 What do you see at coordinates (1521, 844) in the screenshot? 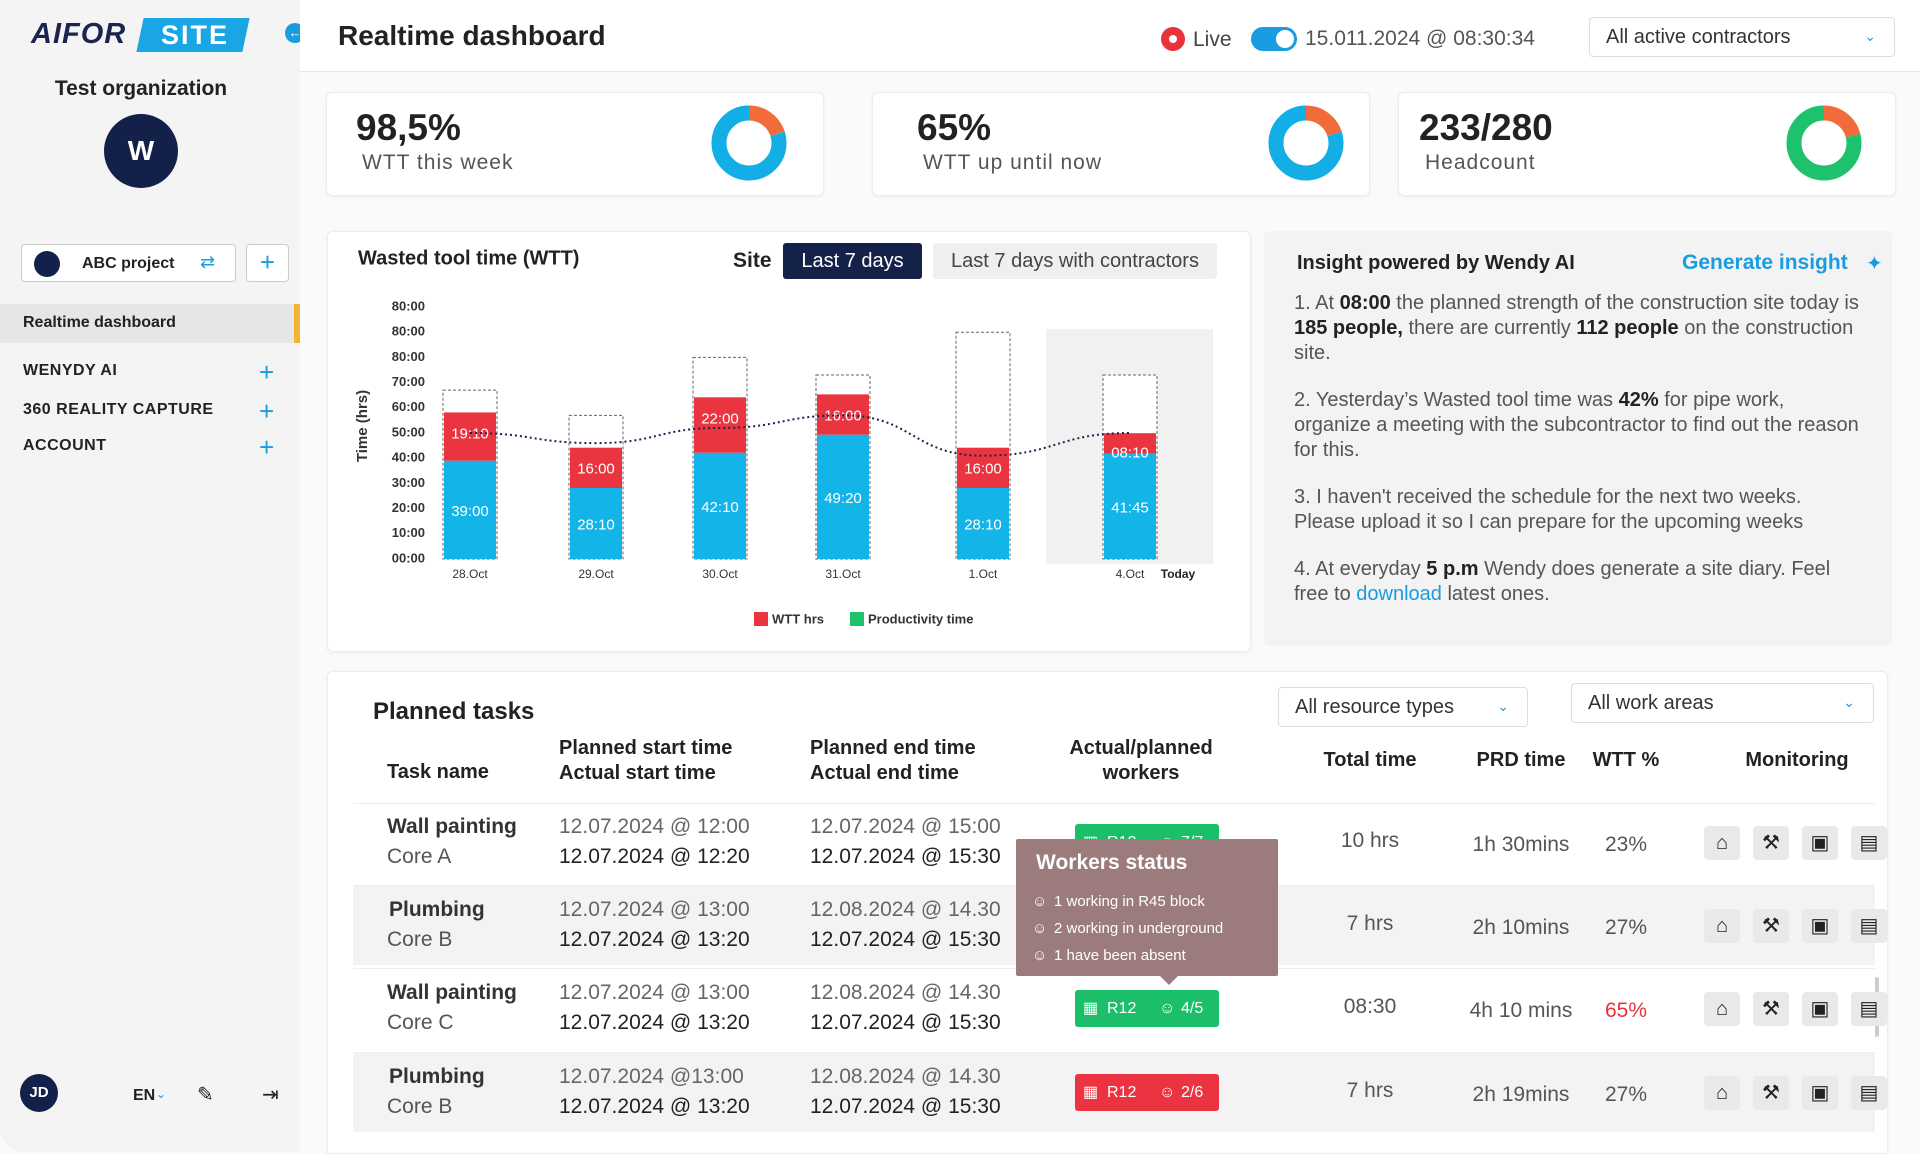
I see `prd-time: 1h 30mins` at bounding box center [1521, 844].